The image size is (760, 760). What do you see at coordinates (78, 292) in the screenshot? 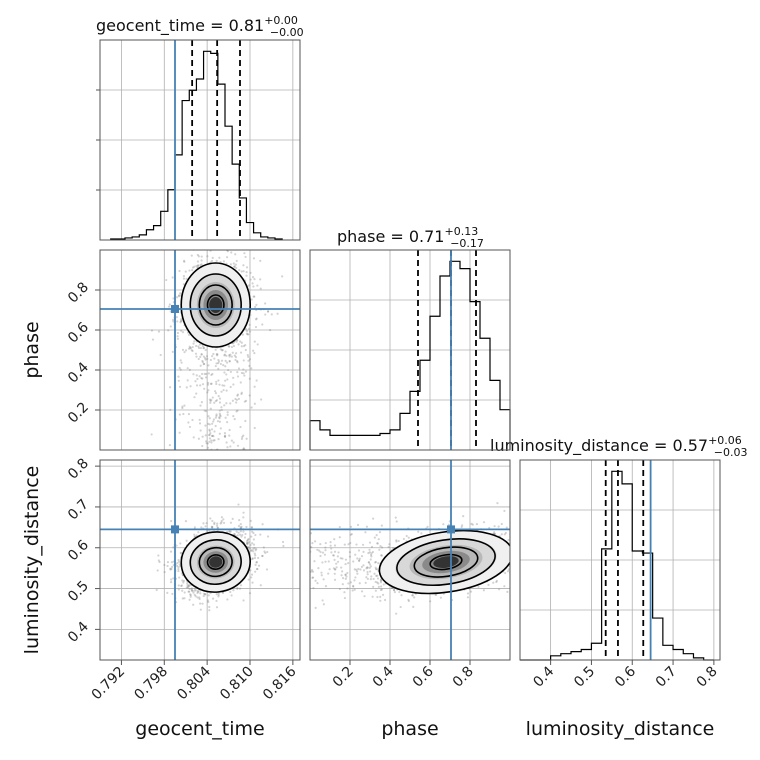
I see `y-tick-label: 0.8` at bounding box center [78, 292].